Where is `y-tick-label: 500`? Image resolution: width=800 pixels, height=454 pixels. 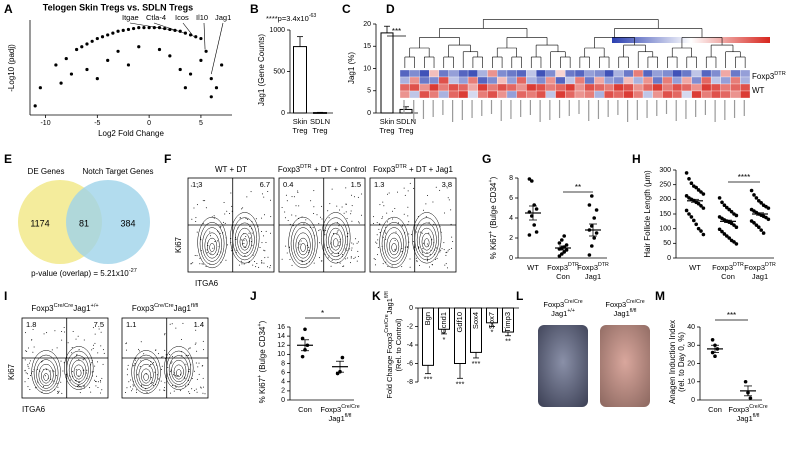 y-tick-label: 500 is located at coordinates (279, 71).